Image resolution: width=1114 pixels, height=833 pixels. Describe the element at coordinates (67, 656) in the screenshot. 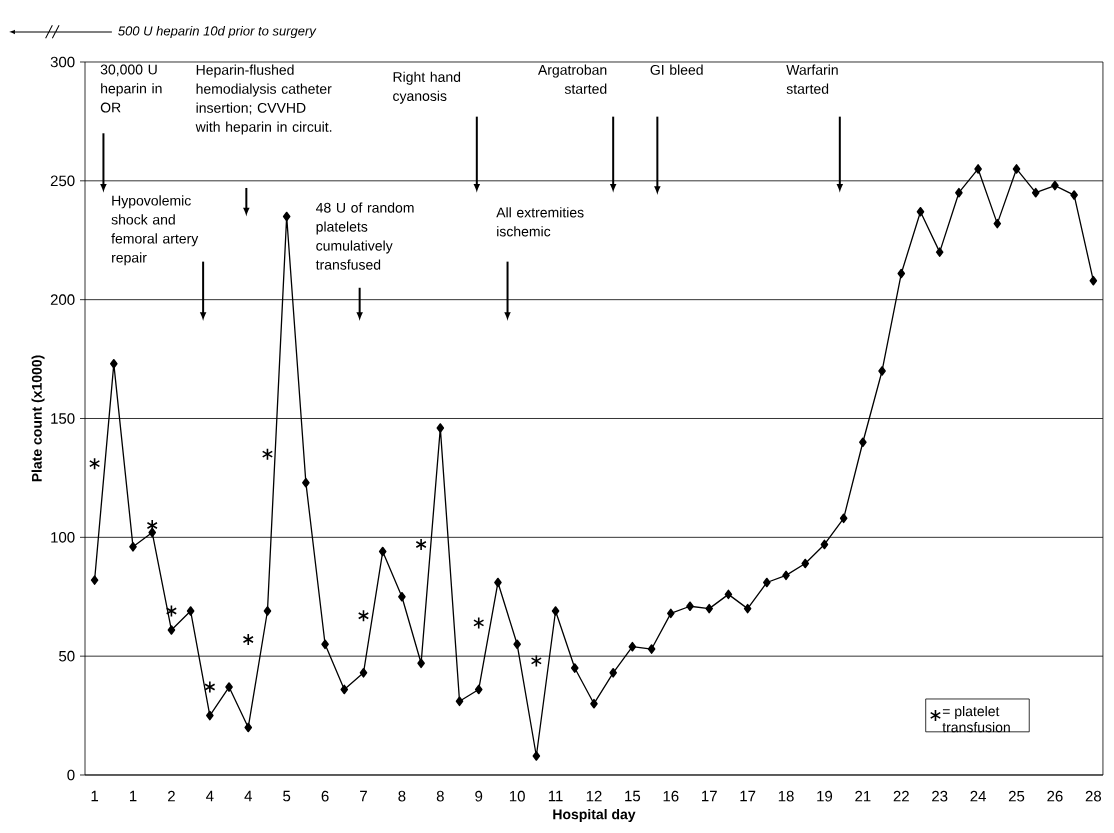

I see `y-tick-label: 50` at that location.